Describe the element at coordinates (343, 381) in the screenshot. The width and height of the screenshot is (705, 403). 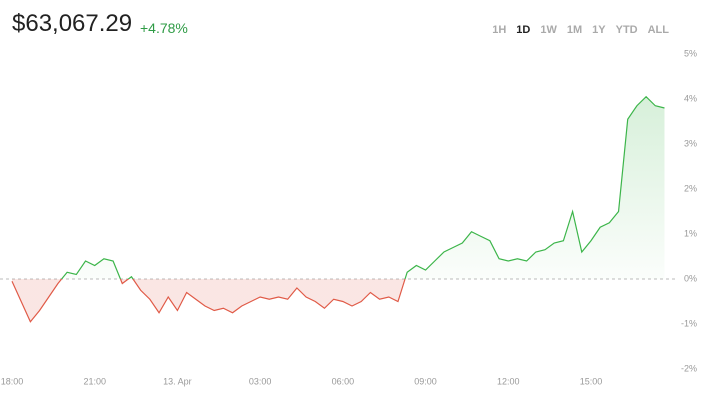
I see `x-tick-label: 06:00` at that location.